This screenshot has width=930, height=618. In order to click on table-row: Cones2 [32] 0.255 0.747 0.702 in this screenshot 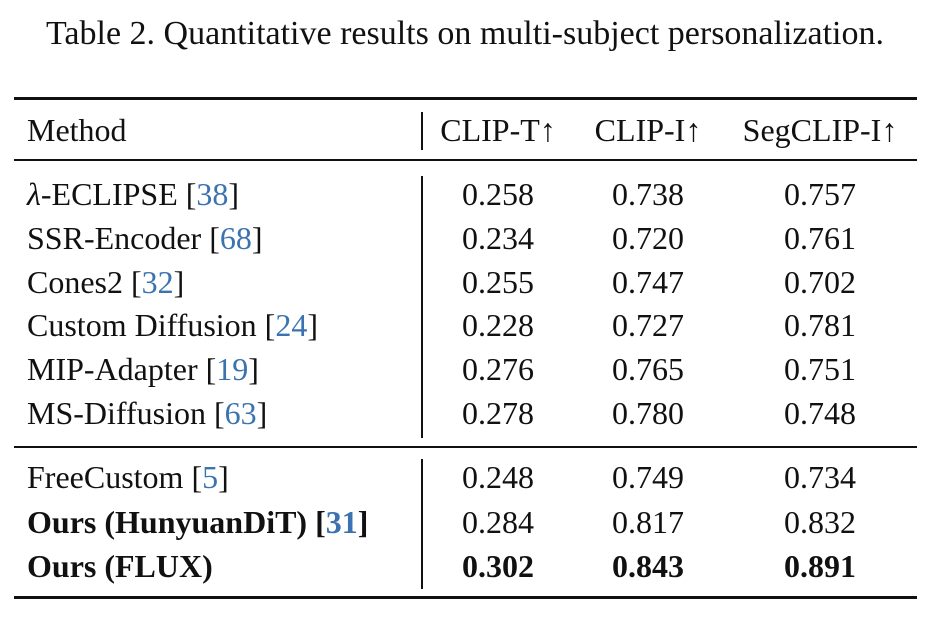, I will do `click(465, 282)`.